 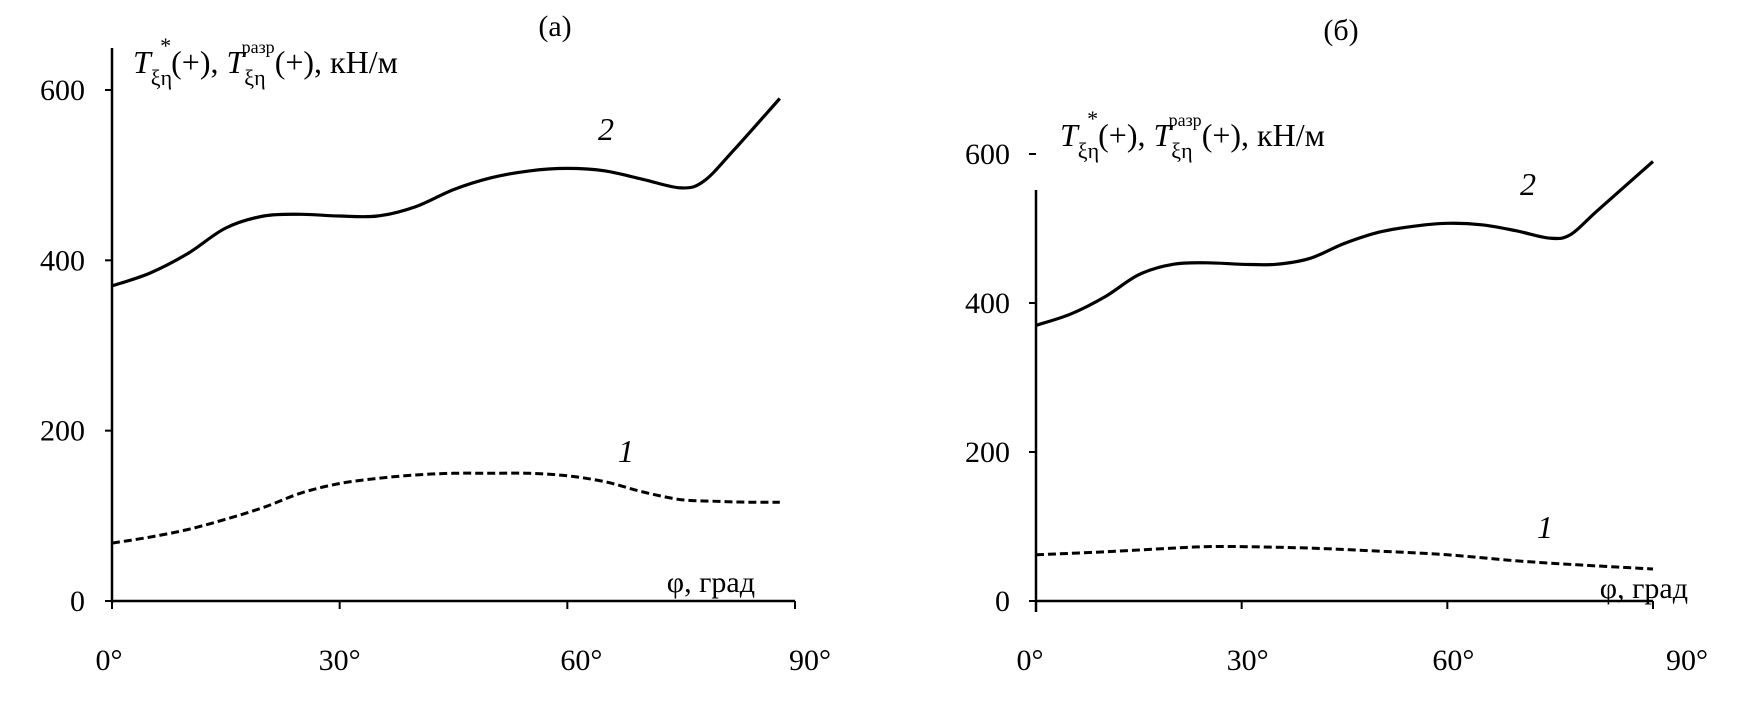 I want to click on panel-label: (б), so click(x=1340, y=30).